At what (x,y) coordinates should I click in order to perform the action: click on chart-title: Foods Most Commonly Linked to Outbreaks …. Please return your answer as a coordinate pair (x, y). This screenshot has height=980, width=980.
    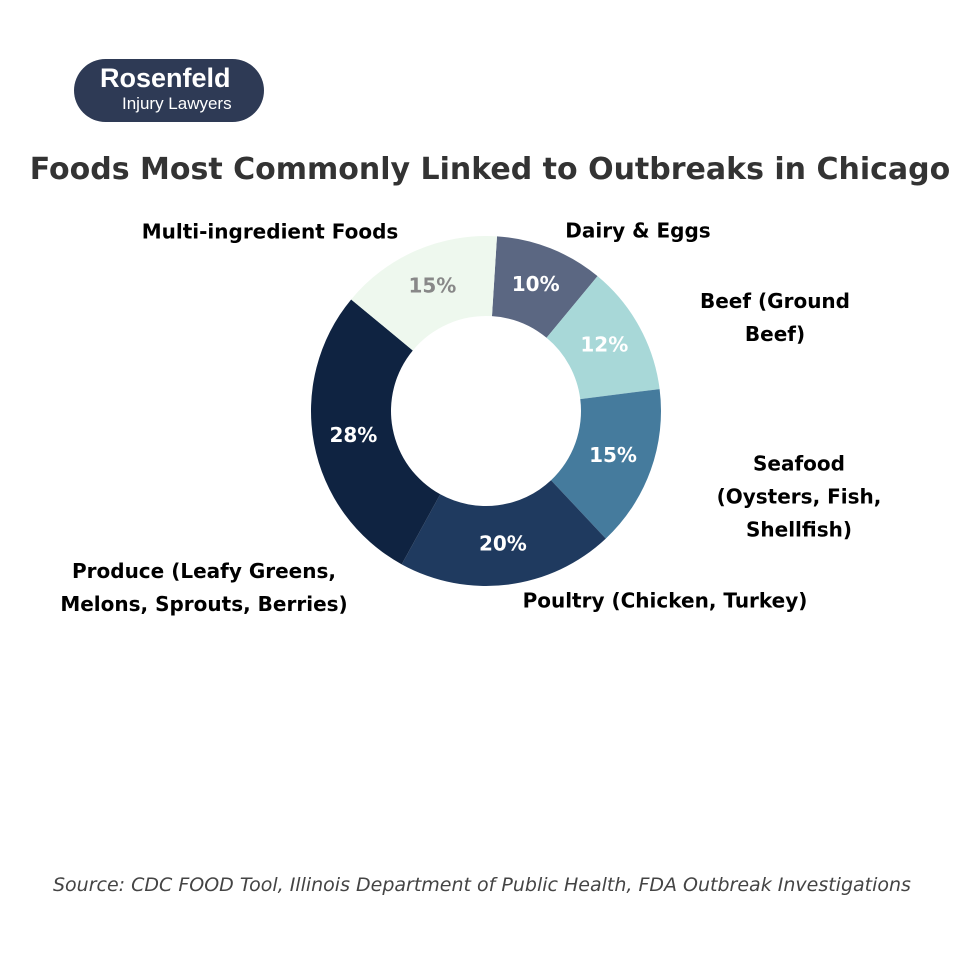
    Looking at the image, I should click on (490, 169).